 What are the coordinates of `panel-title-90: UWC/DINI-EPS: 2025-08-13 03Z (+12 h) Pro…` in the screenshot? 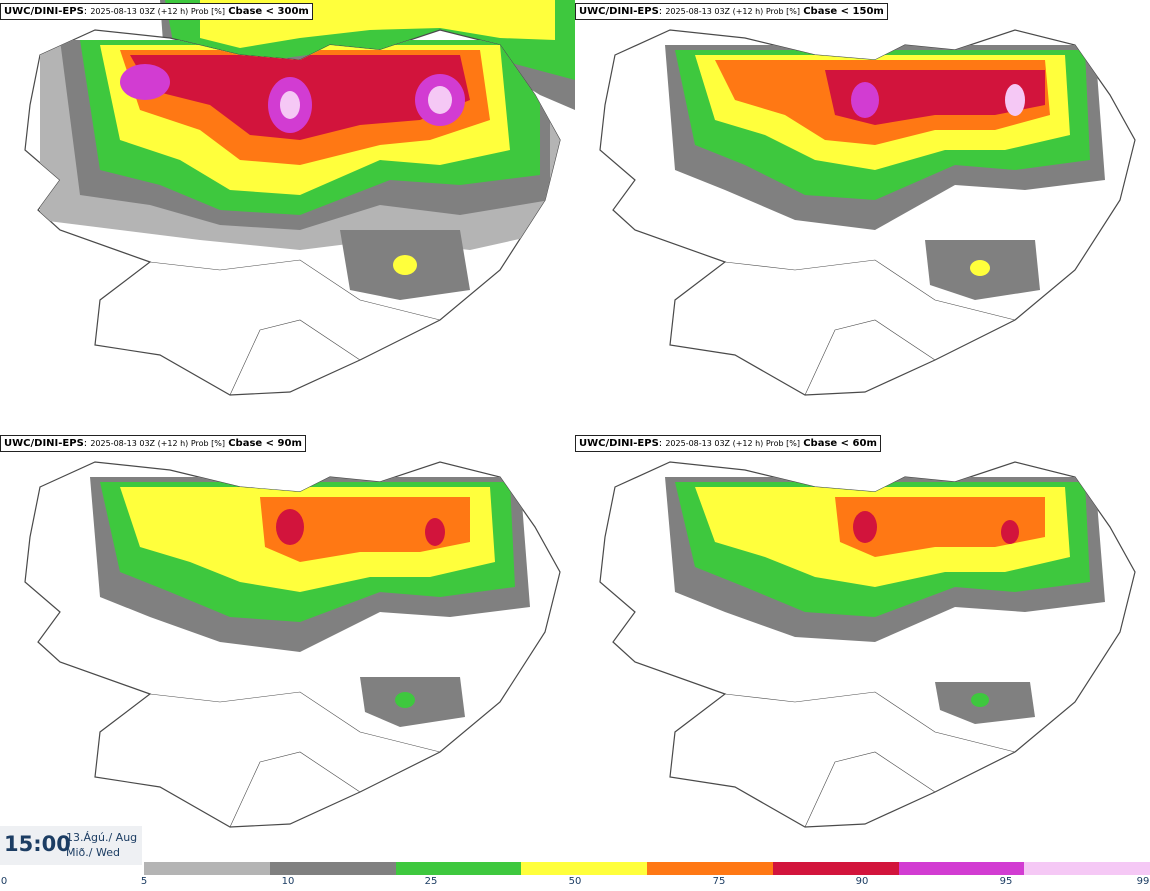 It's located at (153, 443).